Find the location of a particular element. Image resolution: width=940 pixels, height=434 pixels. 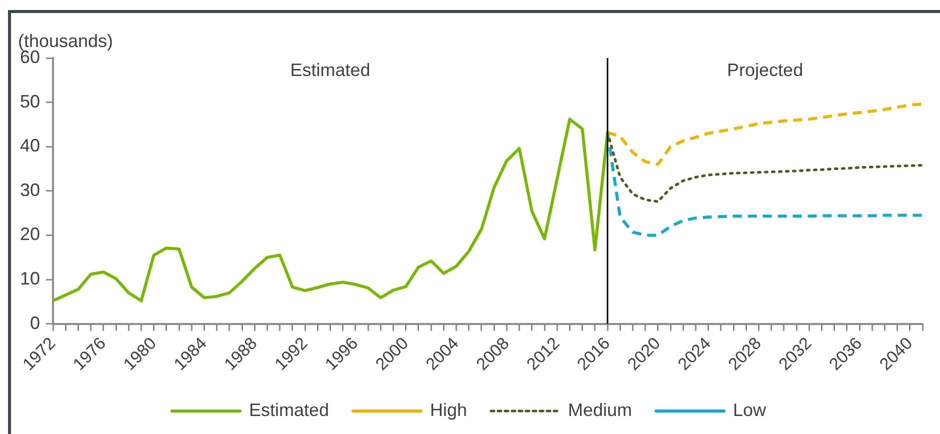

y-tick-label: 0 is located at coordinates (35, 322).